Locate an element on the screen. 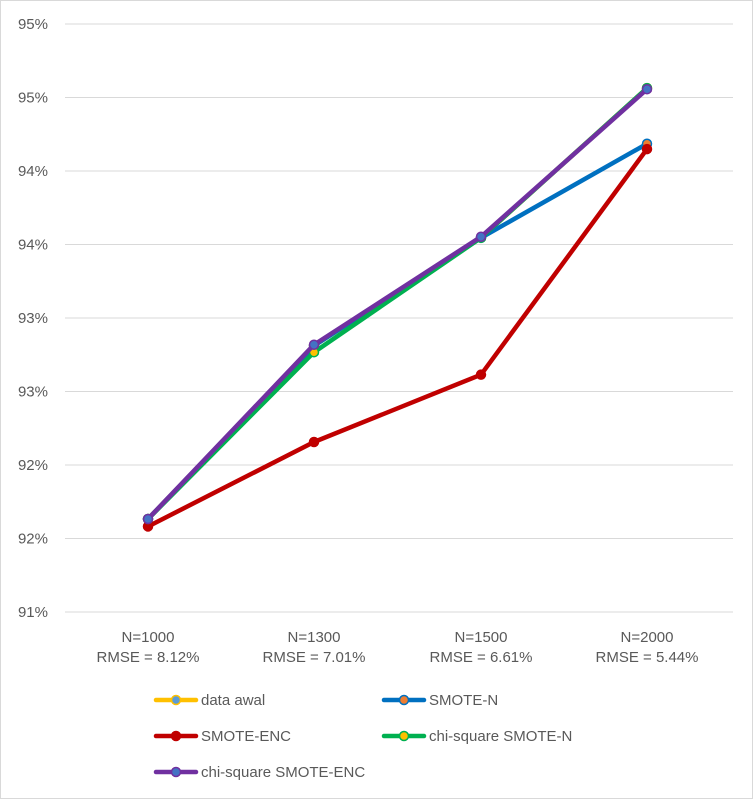 This screenshot has height=799, width=753. x-category-label: N=1500 RMSE = 6.61% is located at coordinates (481, 647).